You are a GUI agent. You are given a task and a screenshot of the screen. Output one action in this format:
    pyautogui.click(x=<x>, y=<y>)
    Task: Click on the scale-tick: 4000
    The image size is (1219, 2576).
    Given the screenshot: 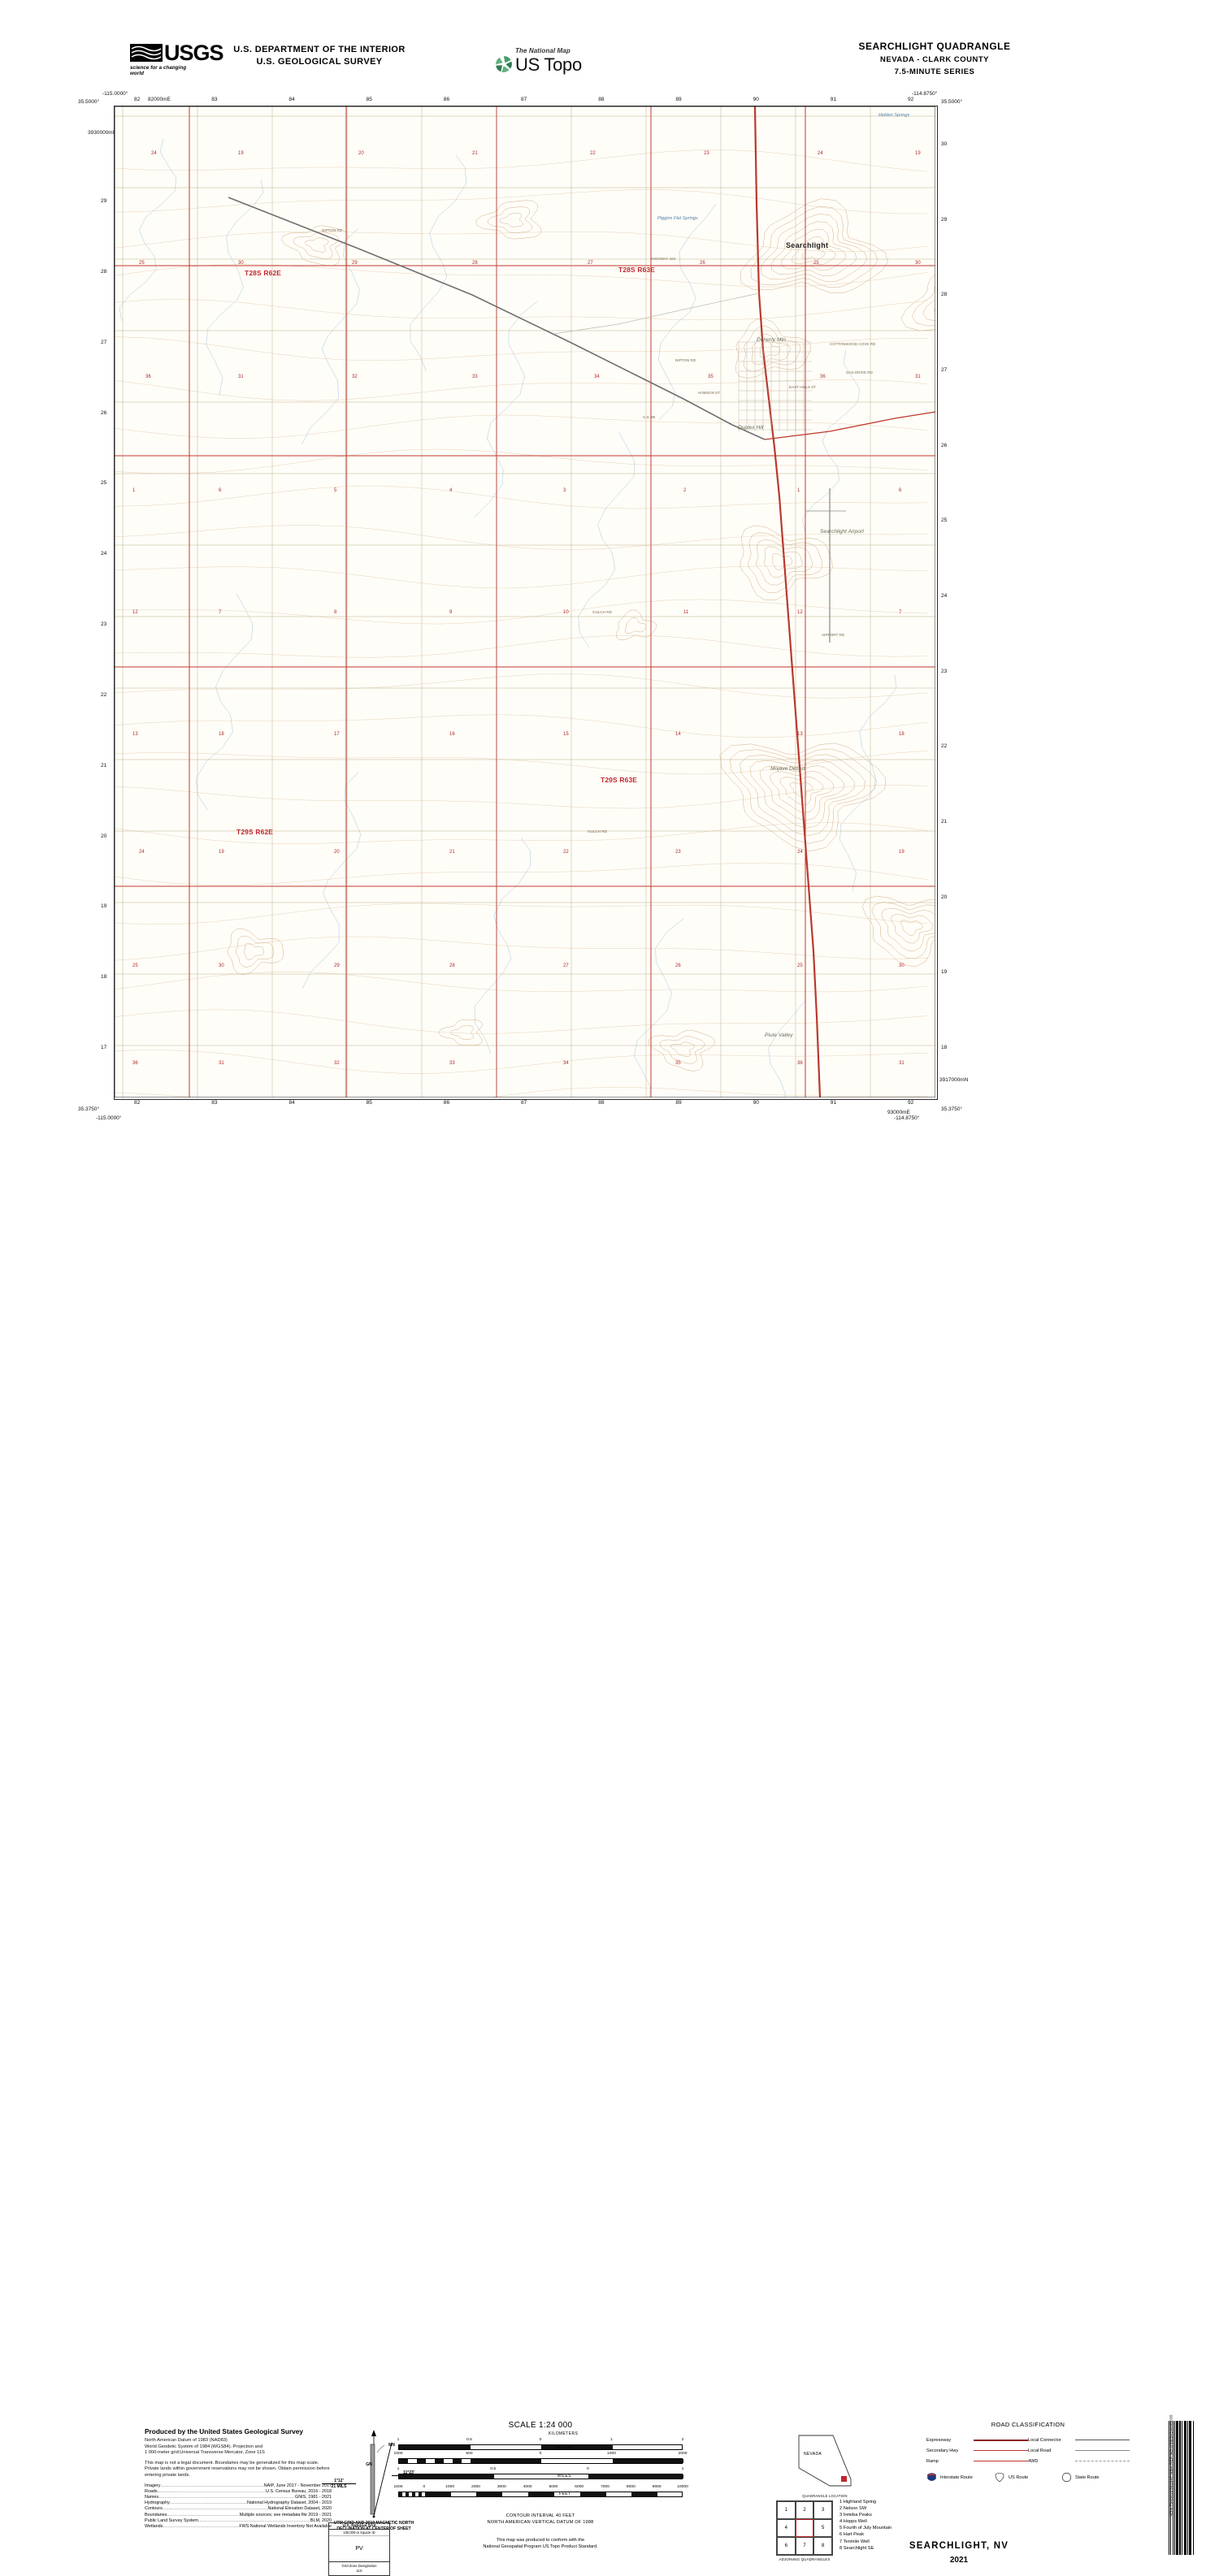 What is the action you would take?
    pyautogui.click(x=527, y=2487)
    